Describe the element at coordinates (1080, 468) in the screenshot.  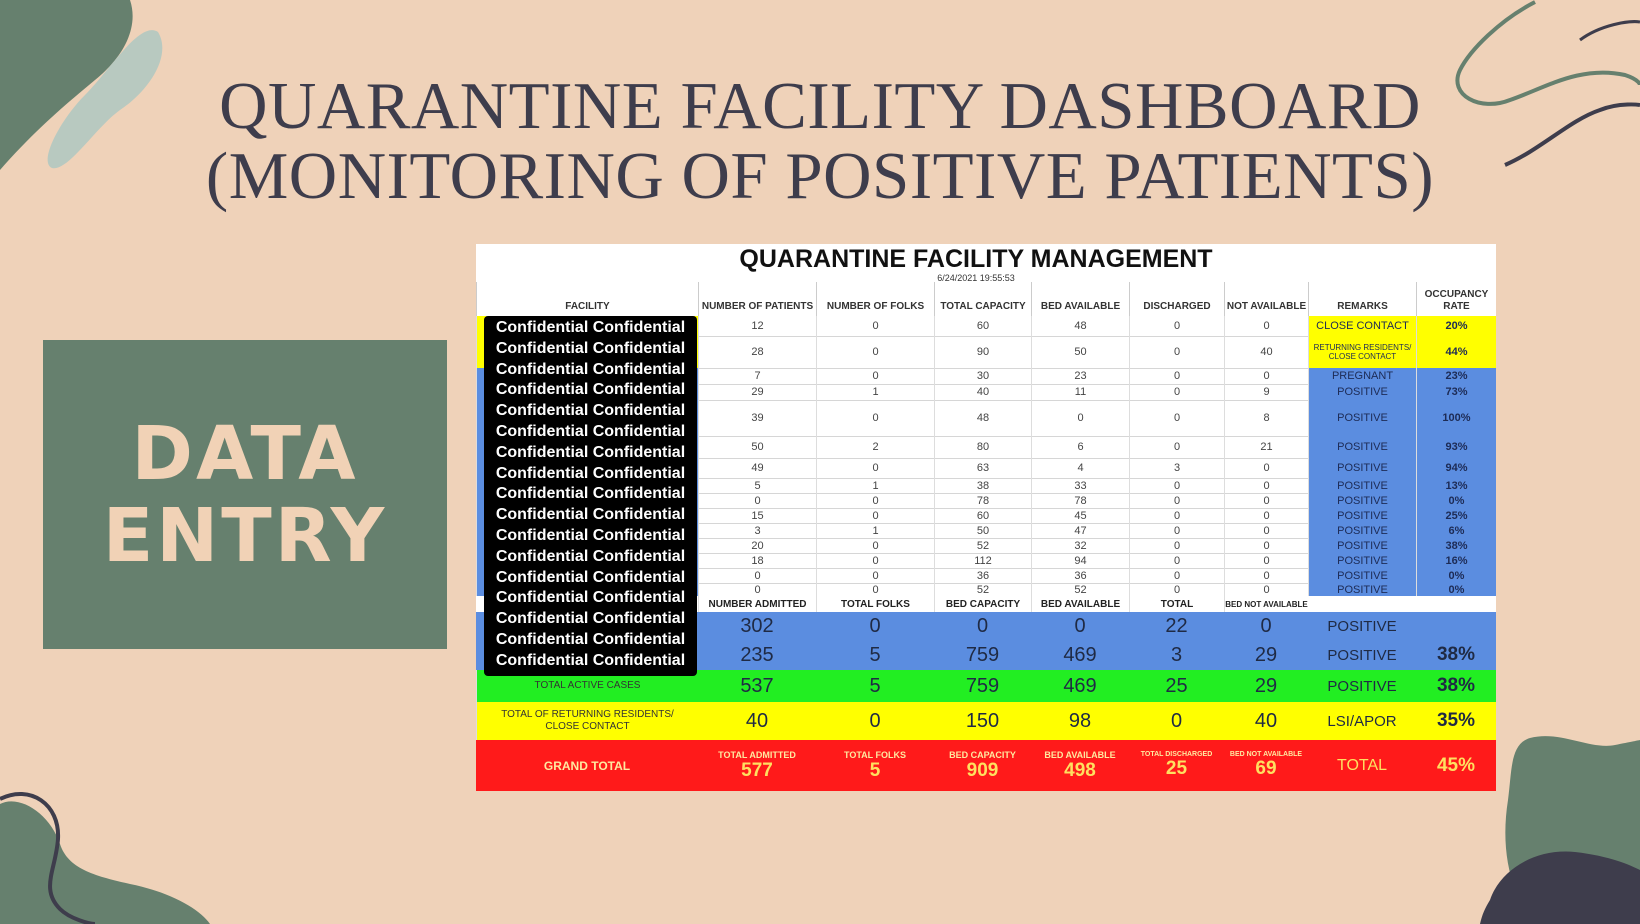
I see `table-cell: 4` at that location.